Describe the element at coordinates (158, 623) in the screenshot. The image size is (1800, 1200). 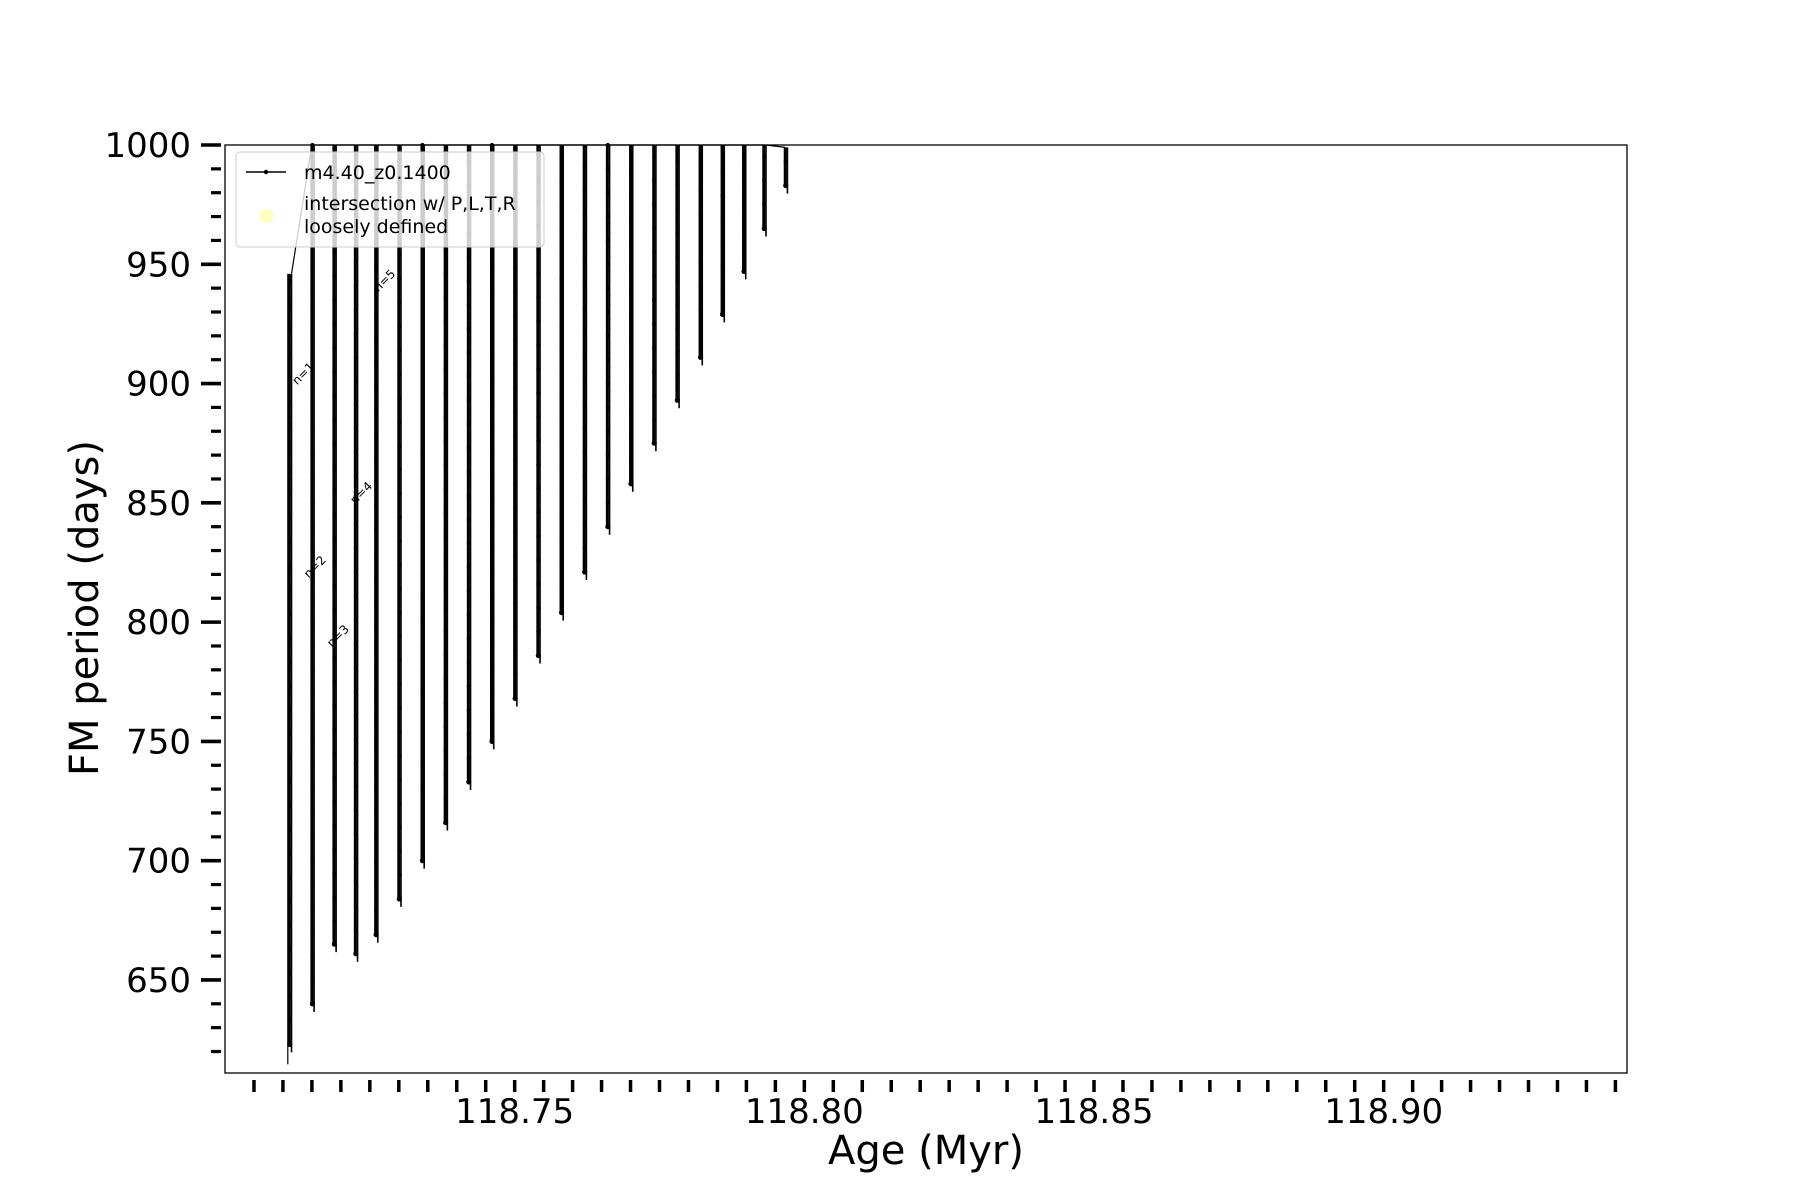
I see `y-tick-label: 800` at that location.